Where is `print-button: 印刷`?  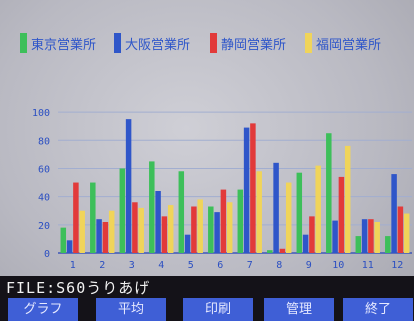 print-button: 印刷 is located at coordinates (218, 309).